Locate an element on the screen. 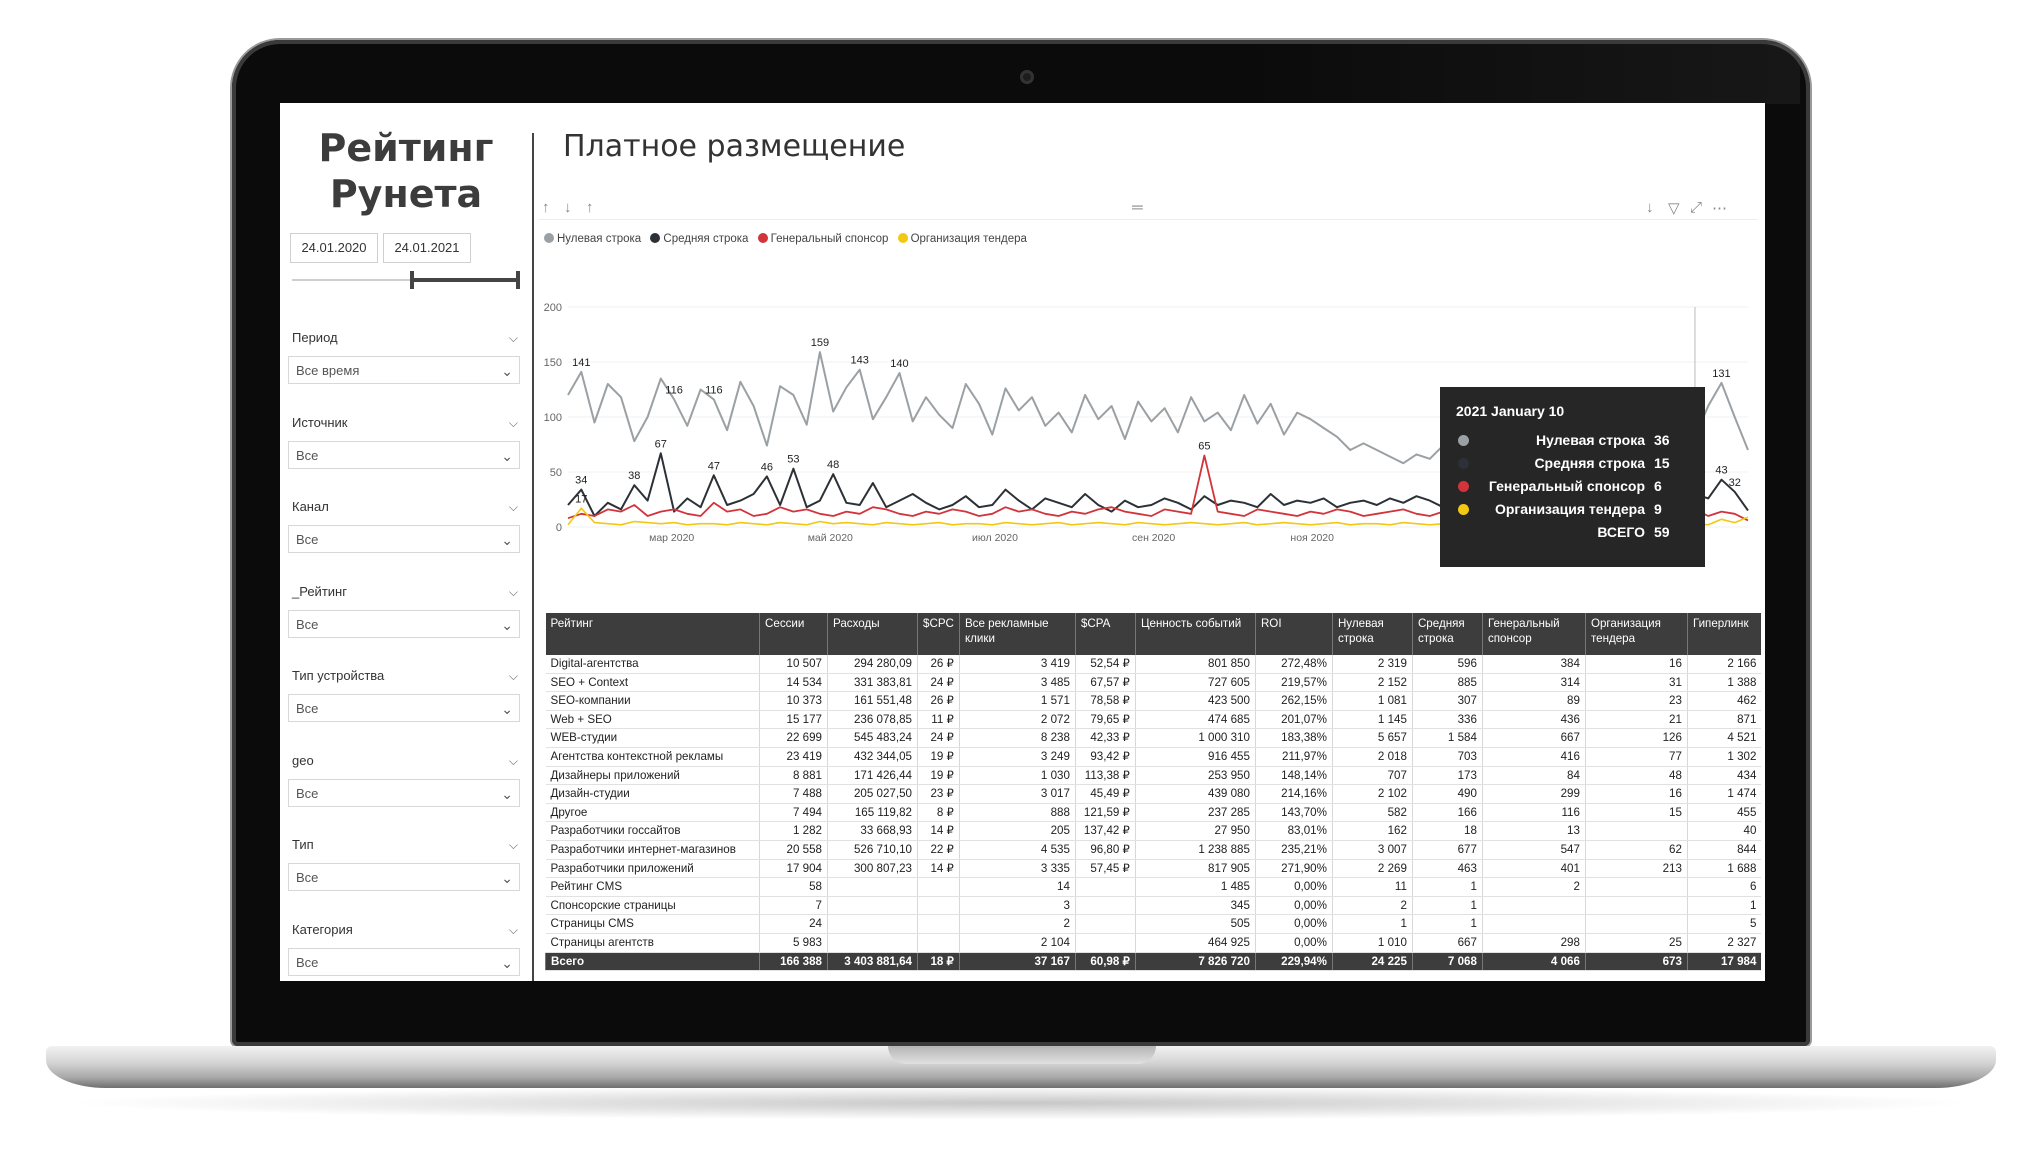 The image size is (2042, 1156). legend-item-tender: Организация тендера is located at coordinates (962, 239).